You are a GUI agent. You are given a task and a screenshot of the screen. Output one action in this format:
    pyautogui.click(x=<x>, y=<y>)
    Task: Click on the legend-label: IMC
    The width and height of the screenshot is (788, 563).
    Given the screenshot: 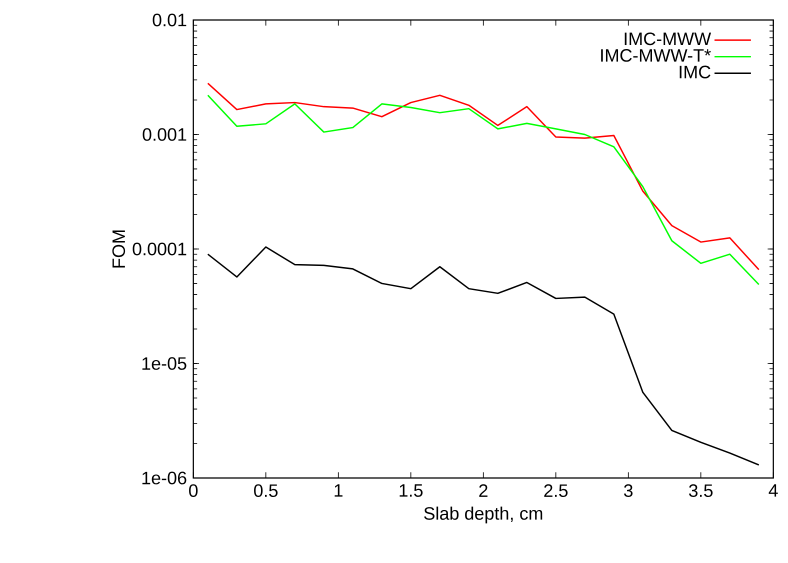 What is the action you would take?
    pyautogui.click(x=695, y=72)
    